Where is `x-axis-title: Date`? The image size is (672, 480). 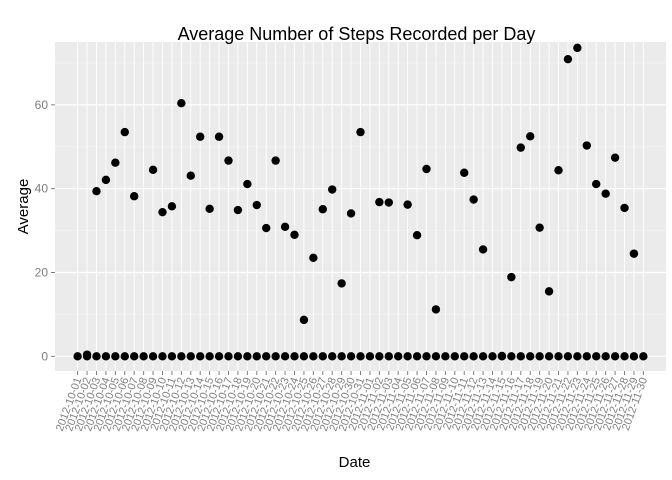
x-axis-title: Date is located at coordinates (355, 462).